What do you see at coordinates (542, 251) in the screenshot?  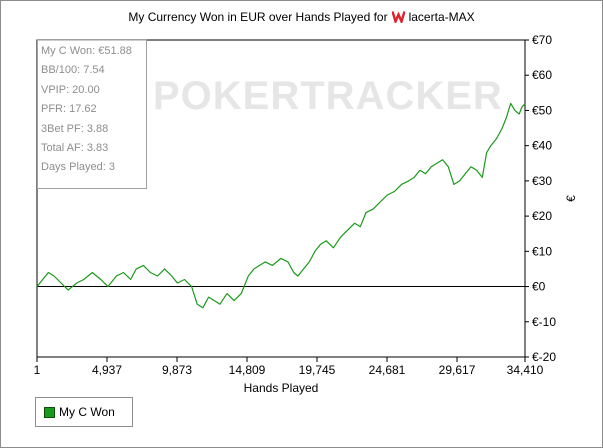 I see `y-tick-label: €10` at bounding box center [542, 251].